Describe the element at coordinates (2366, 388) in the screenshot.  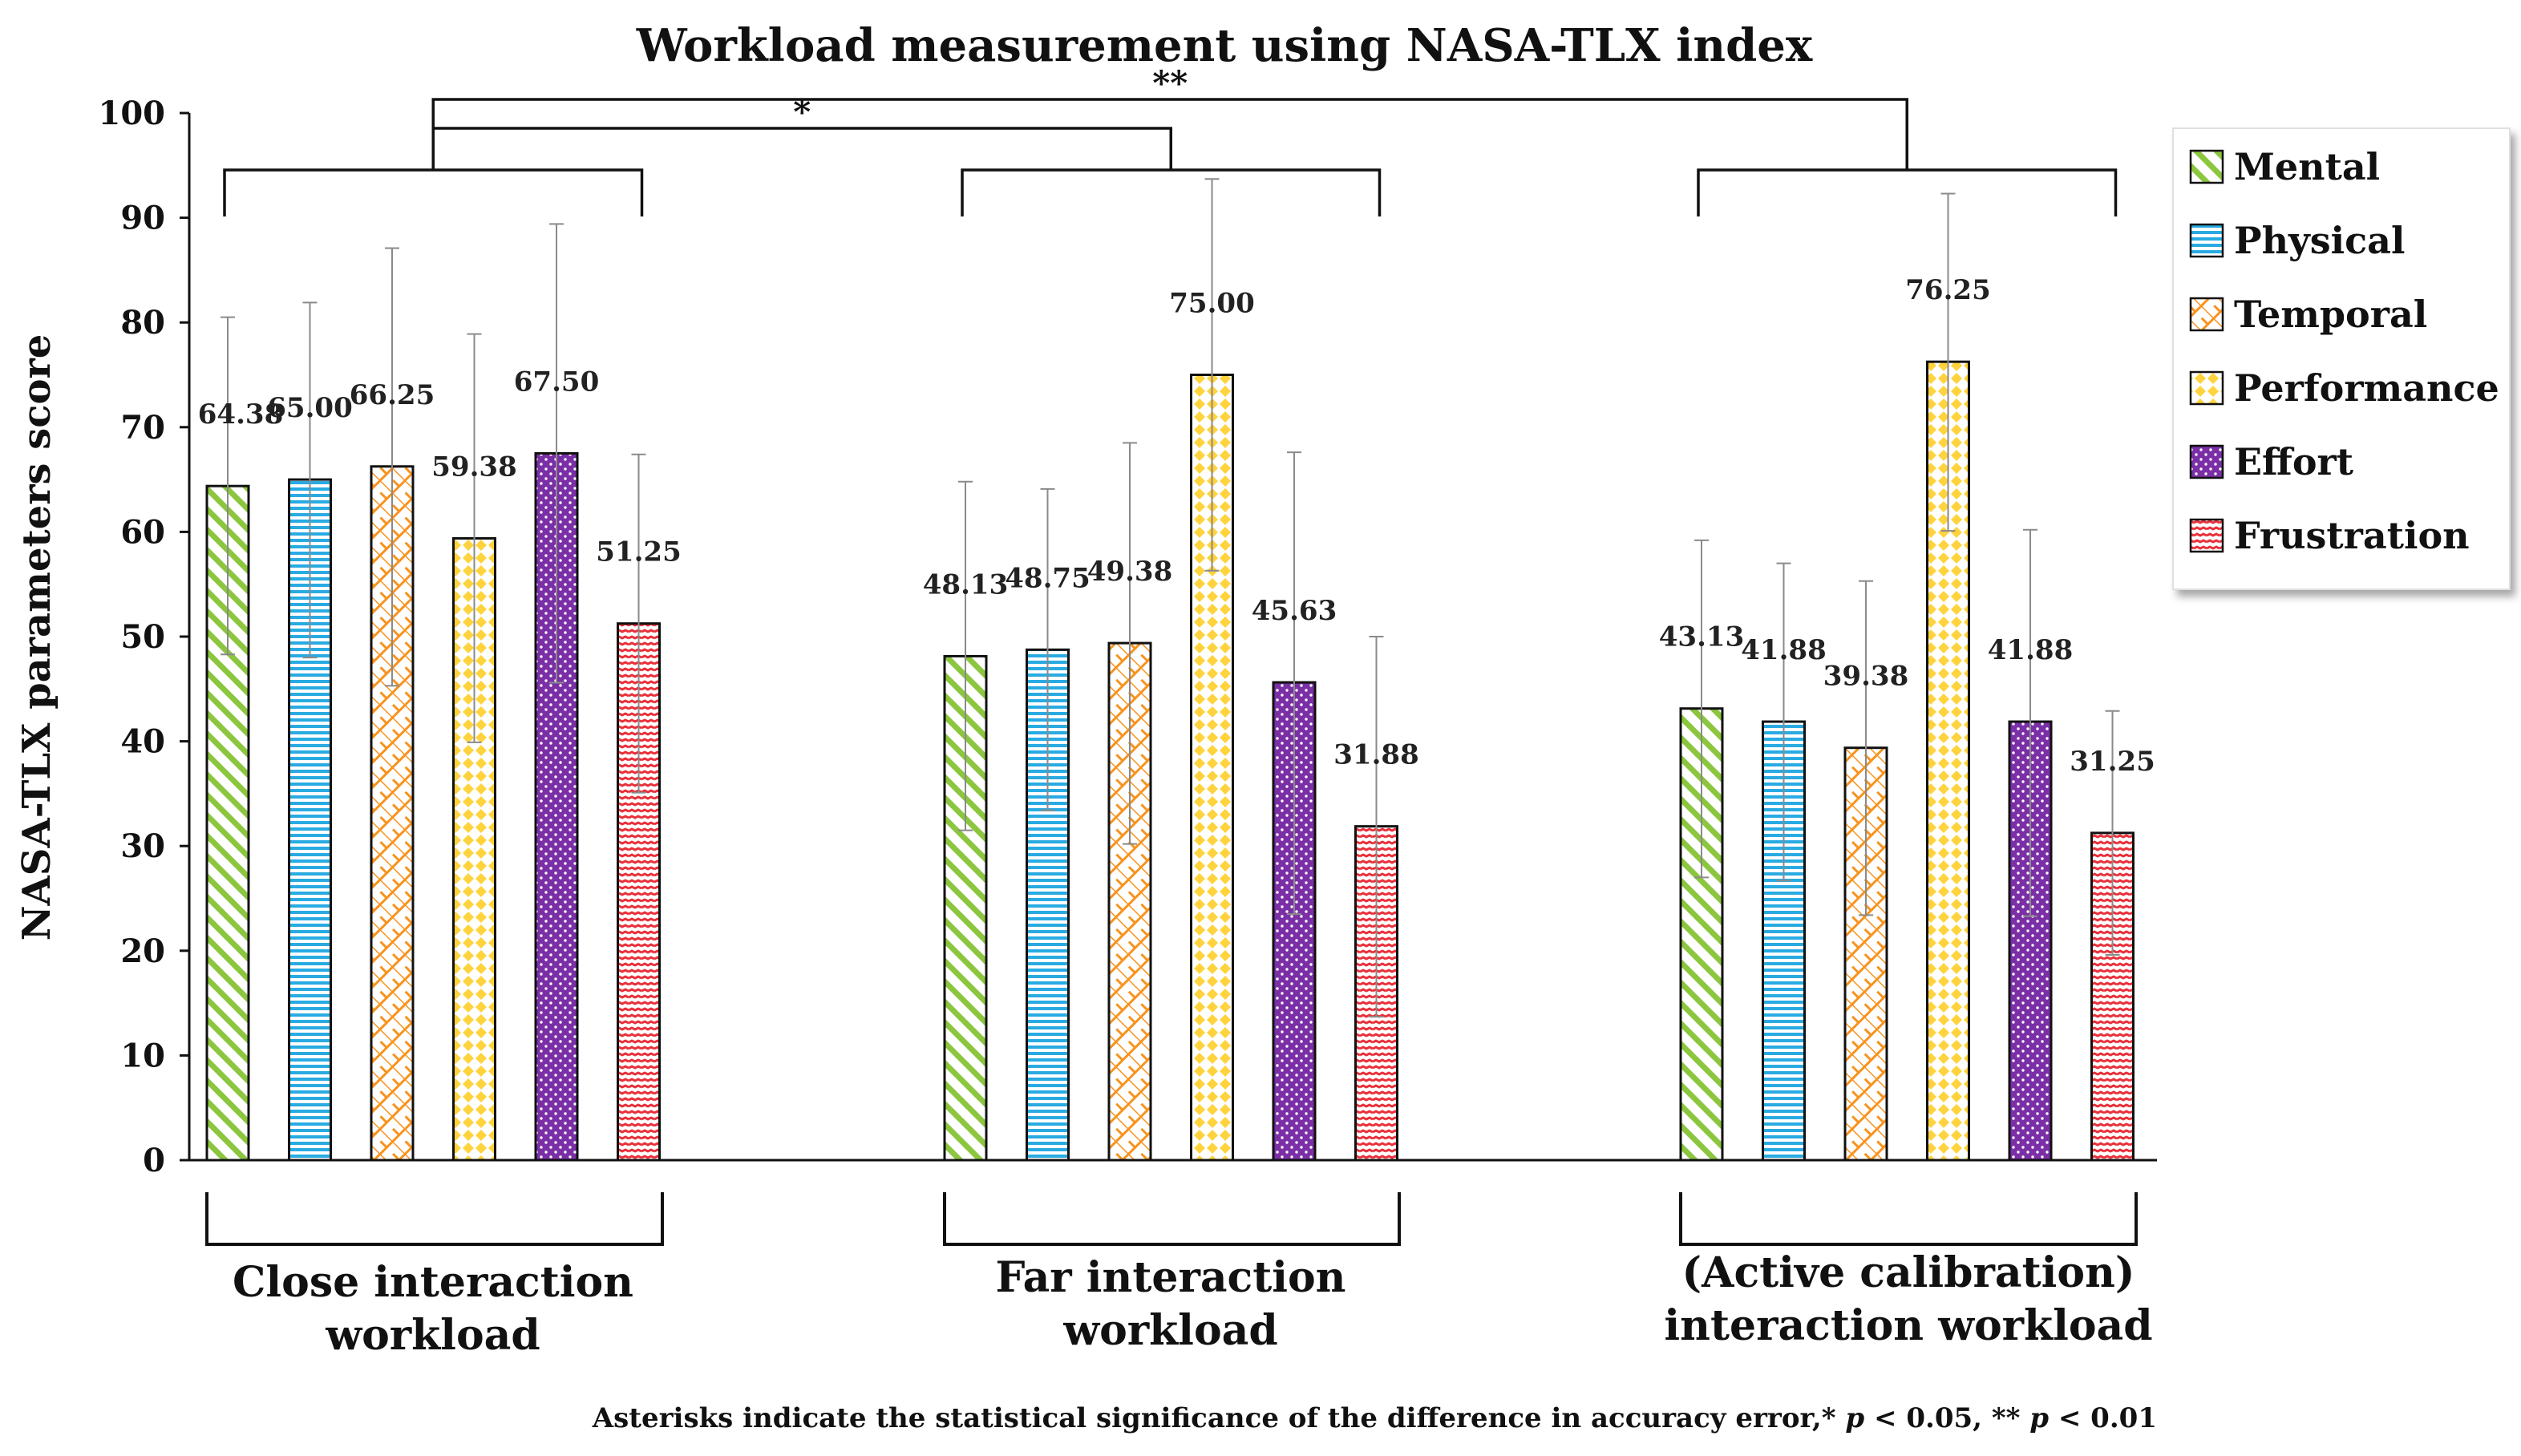
I see `legend-label-performance: Performance` at that location.